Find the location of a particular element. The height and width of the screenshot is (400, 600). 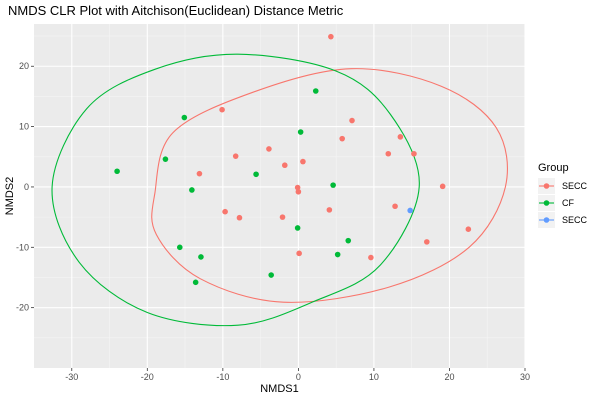

x-axis-title: NMDS1 is located at coordinates (279, 389).